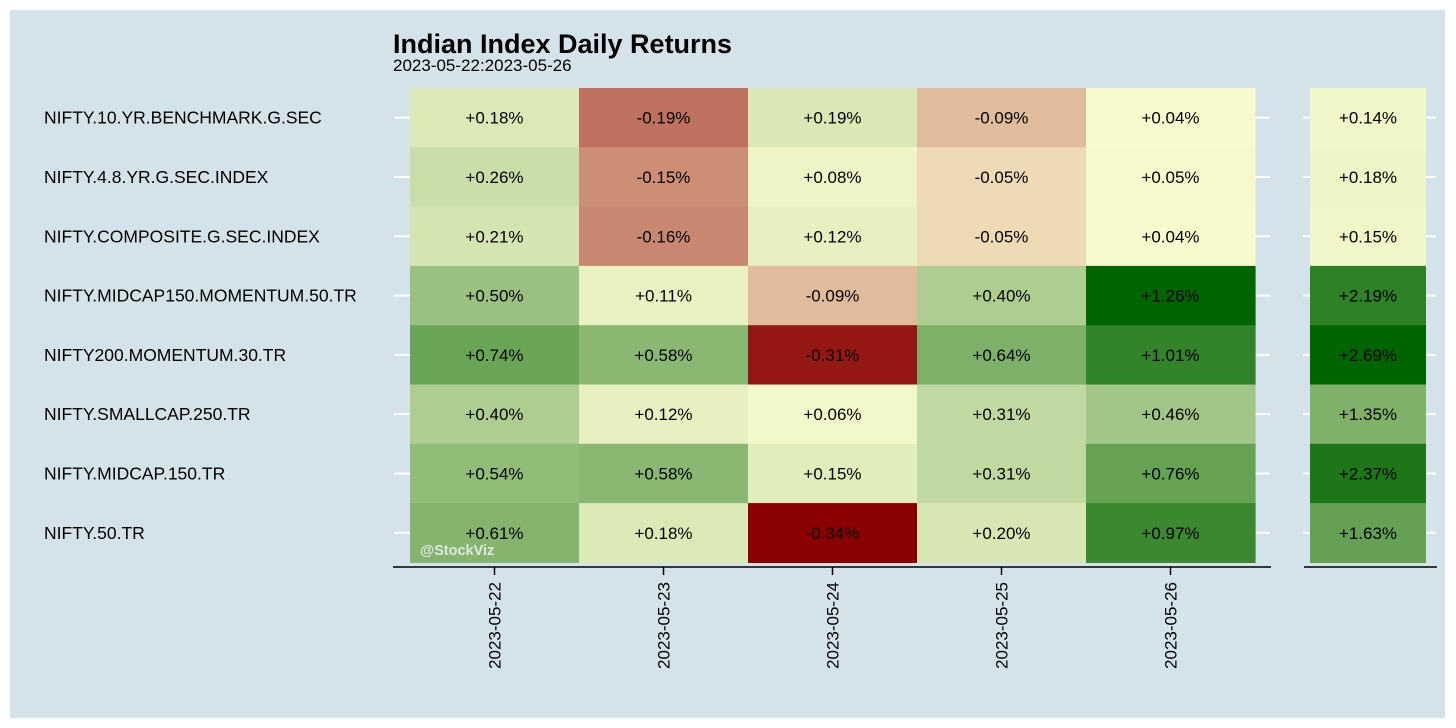 This screenshot has width=1456, height=728. I want to click on cell-value-label: +0.76%, so click(1170, 473).